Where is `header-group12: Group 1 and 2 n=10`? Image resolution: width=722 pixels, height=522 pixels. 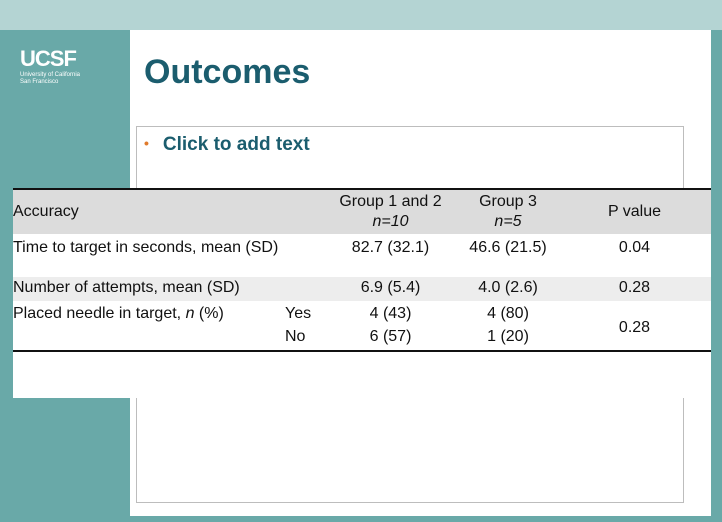 header-group12: Group 1 and 2 n=10 is located at coordinates (390, 211).